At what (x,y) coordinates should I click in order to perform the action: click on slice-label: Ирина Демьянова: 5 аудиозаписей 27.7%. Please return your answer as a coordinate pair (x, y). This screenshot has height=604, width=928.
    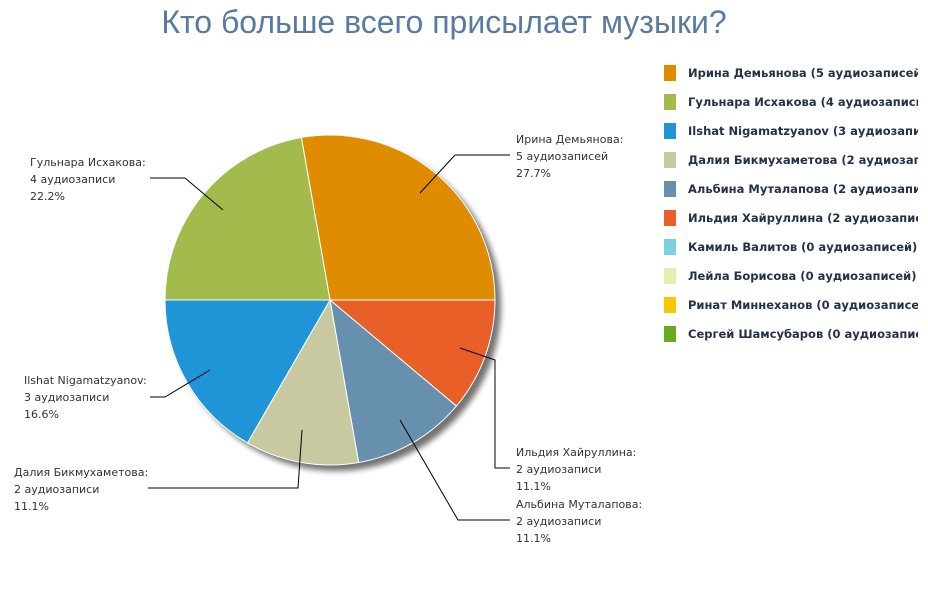
    Looking at the image, I should click on (570, 156).